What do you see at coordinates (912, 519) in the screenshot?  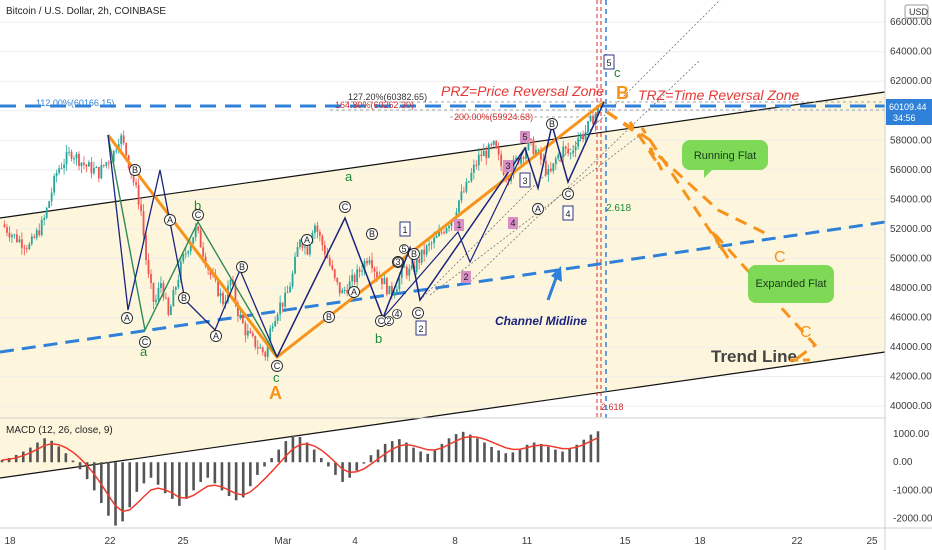 I see `macd-tick-label: -2000.00` at bounding box center [912, 519].